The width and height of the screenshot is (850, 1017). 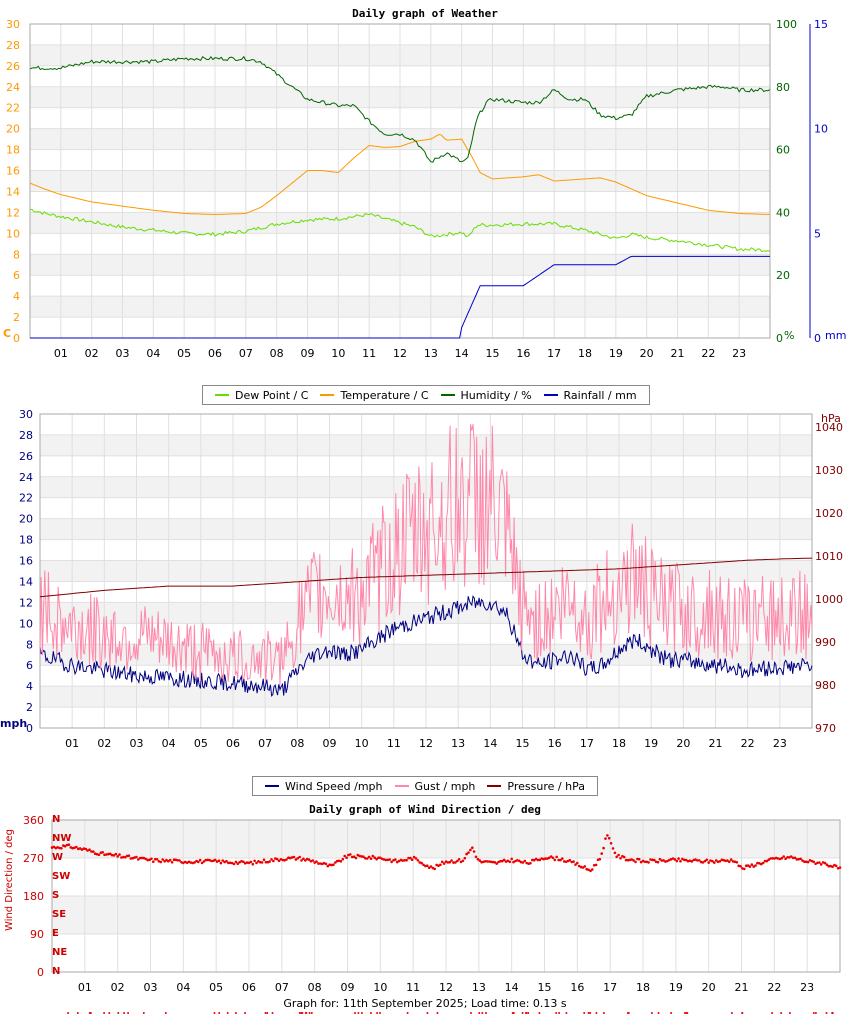 I want to click on chart2-speed-tick: 8, so click(x=29, y=644).